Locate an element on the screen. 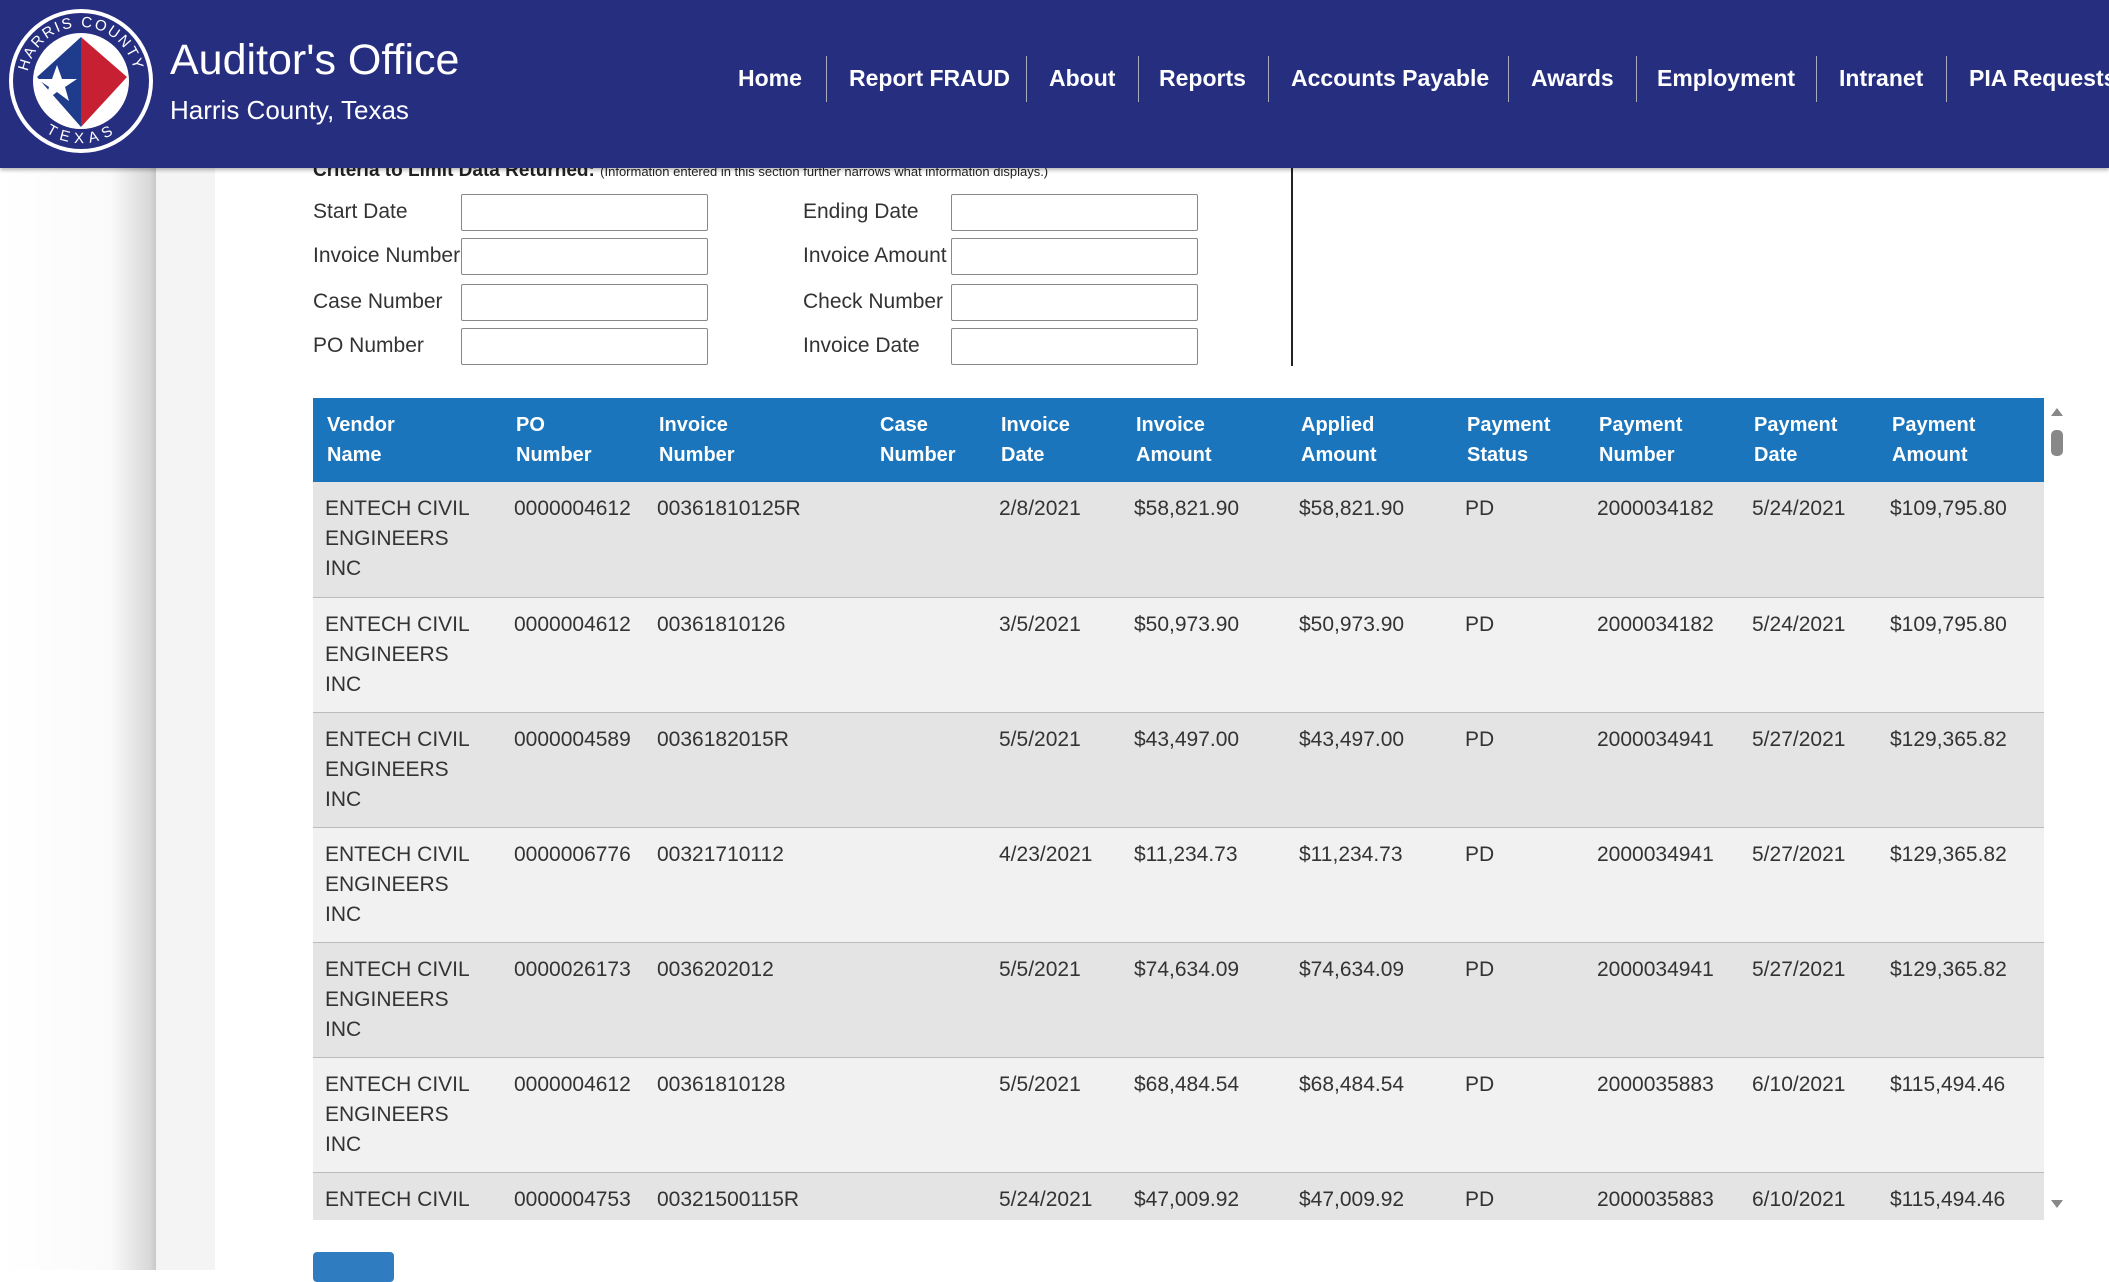  table-cell: $109,795.80 is located at coordinates (1961, 540).